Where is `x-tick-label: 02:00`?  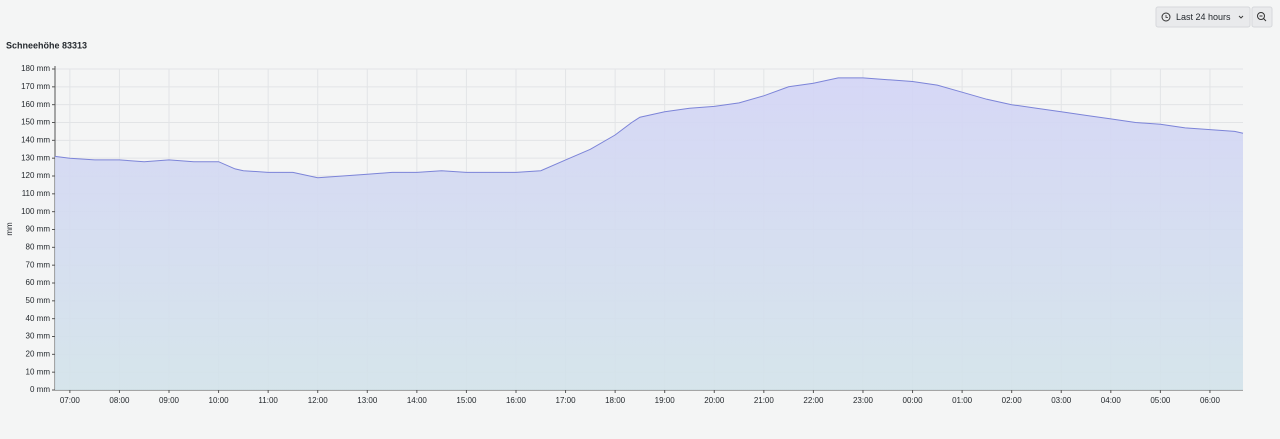 x-tick-label: 02:00 is located at coordinates (1012, 400).